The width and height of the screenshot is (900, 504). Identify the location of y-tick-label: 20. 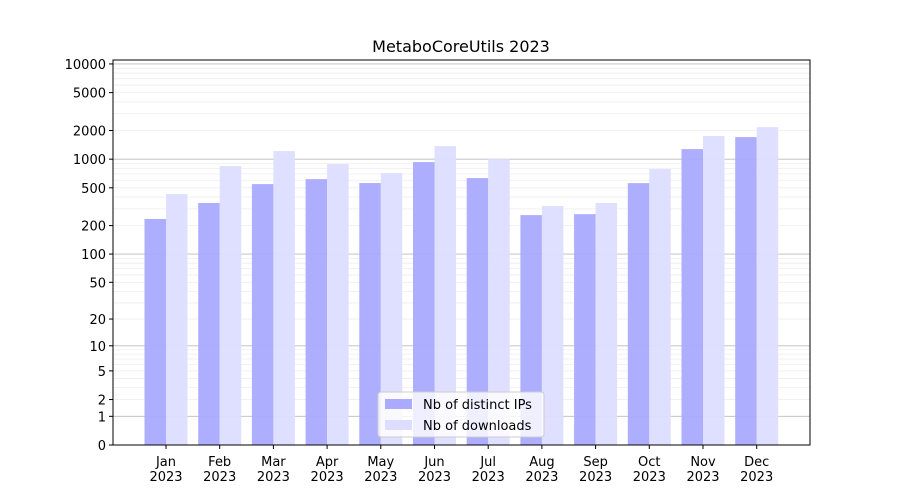
(97, 320).